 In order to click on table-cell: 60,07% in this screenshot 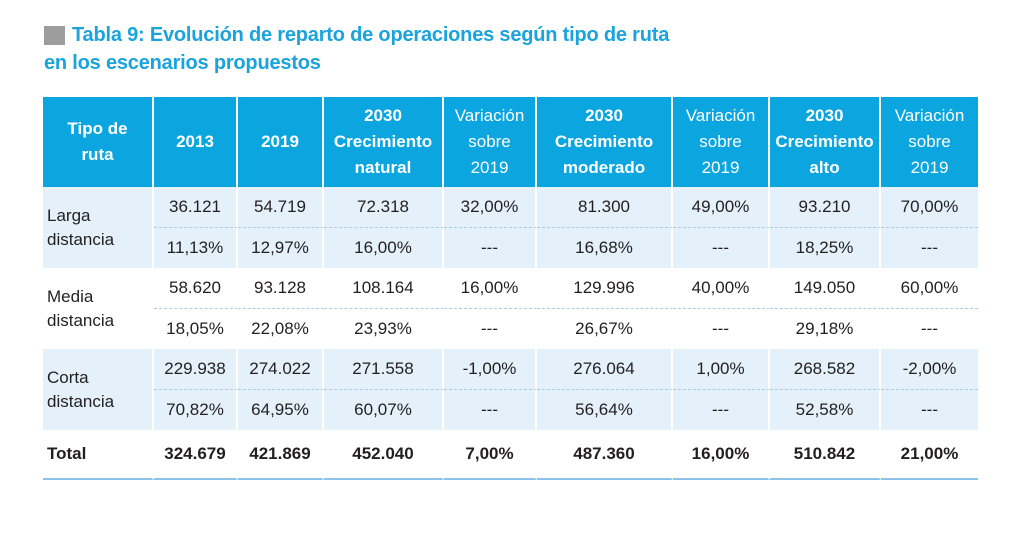, I will do `click(384, 410)`.